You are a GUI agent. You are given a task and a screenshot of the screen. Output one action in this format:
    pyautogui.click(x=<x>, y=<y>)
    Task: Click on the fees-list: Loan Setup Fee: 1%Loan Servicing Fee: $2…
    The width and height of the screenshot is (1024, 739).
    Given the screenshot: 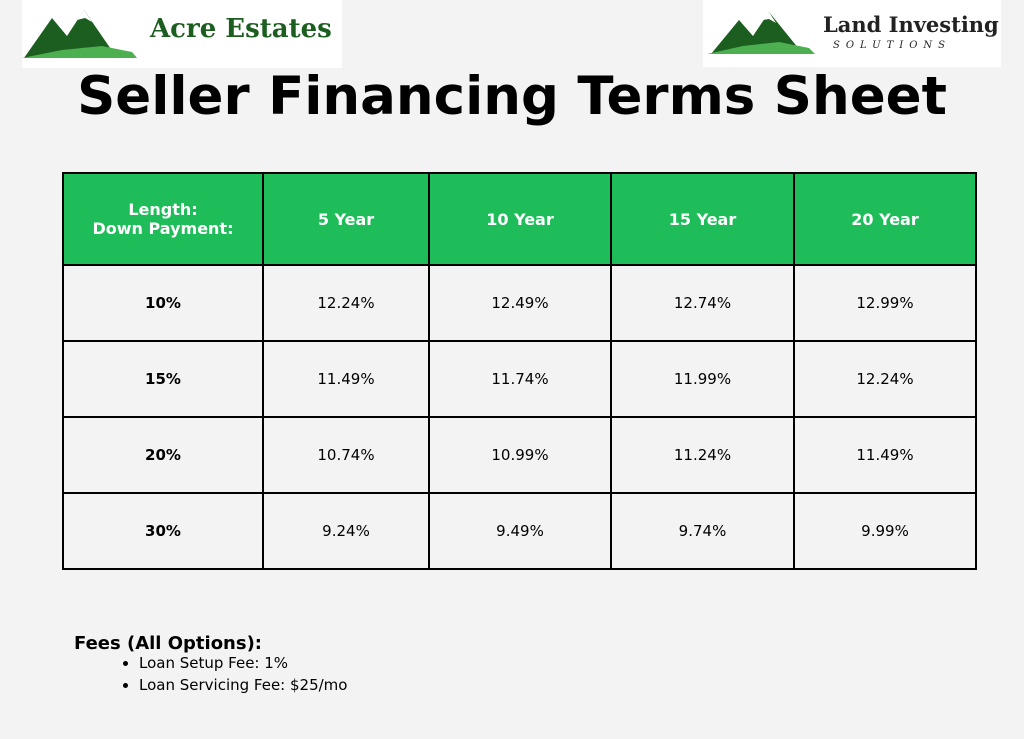 What is the action you would take?
    pyautogui.click(x=173, y=674)
    